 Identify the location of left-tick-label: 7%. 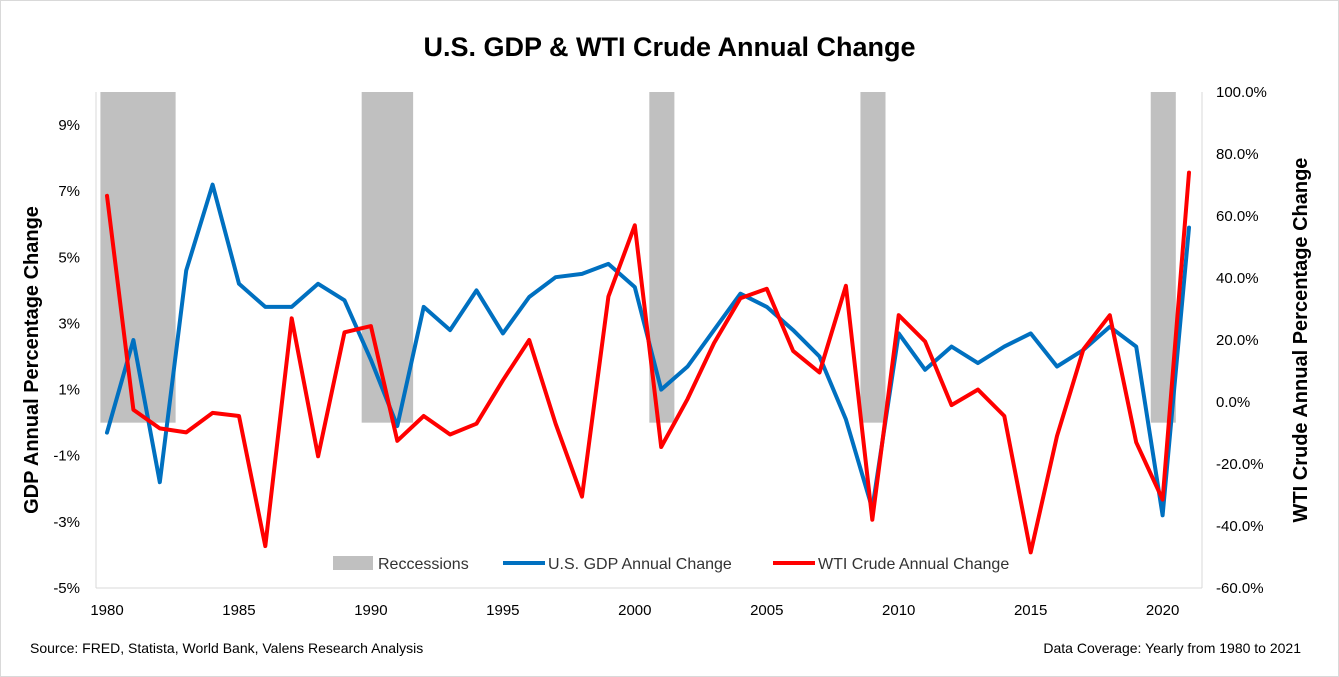
(69, 191).